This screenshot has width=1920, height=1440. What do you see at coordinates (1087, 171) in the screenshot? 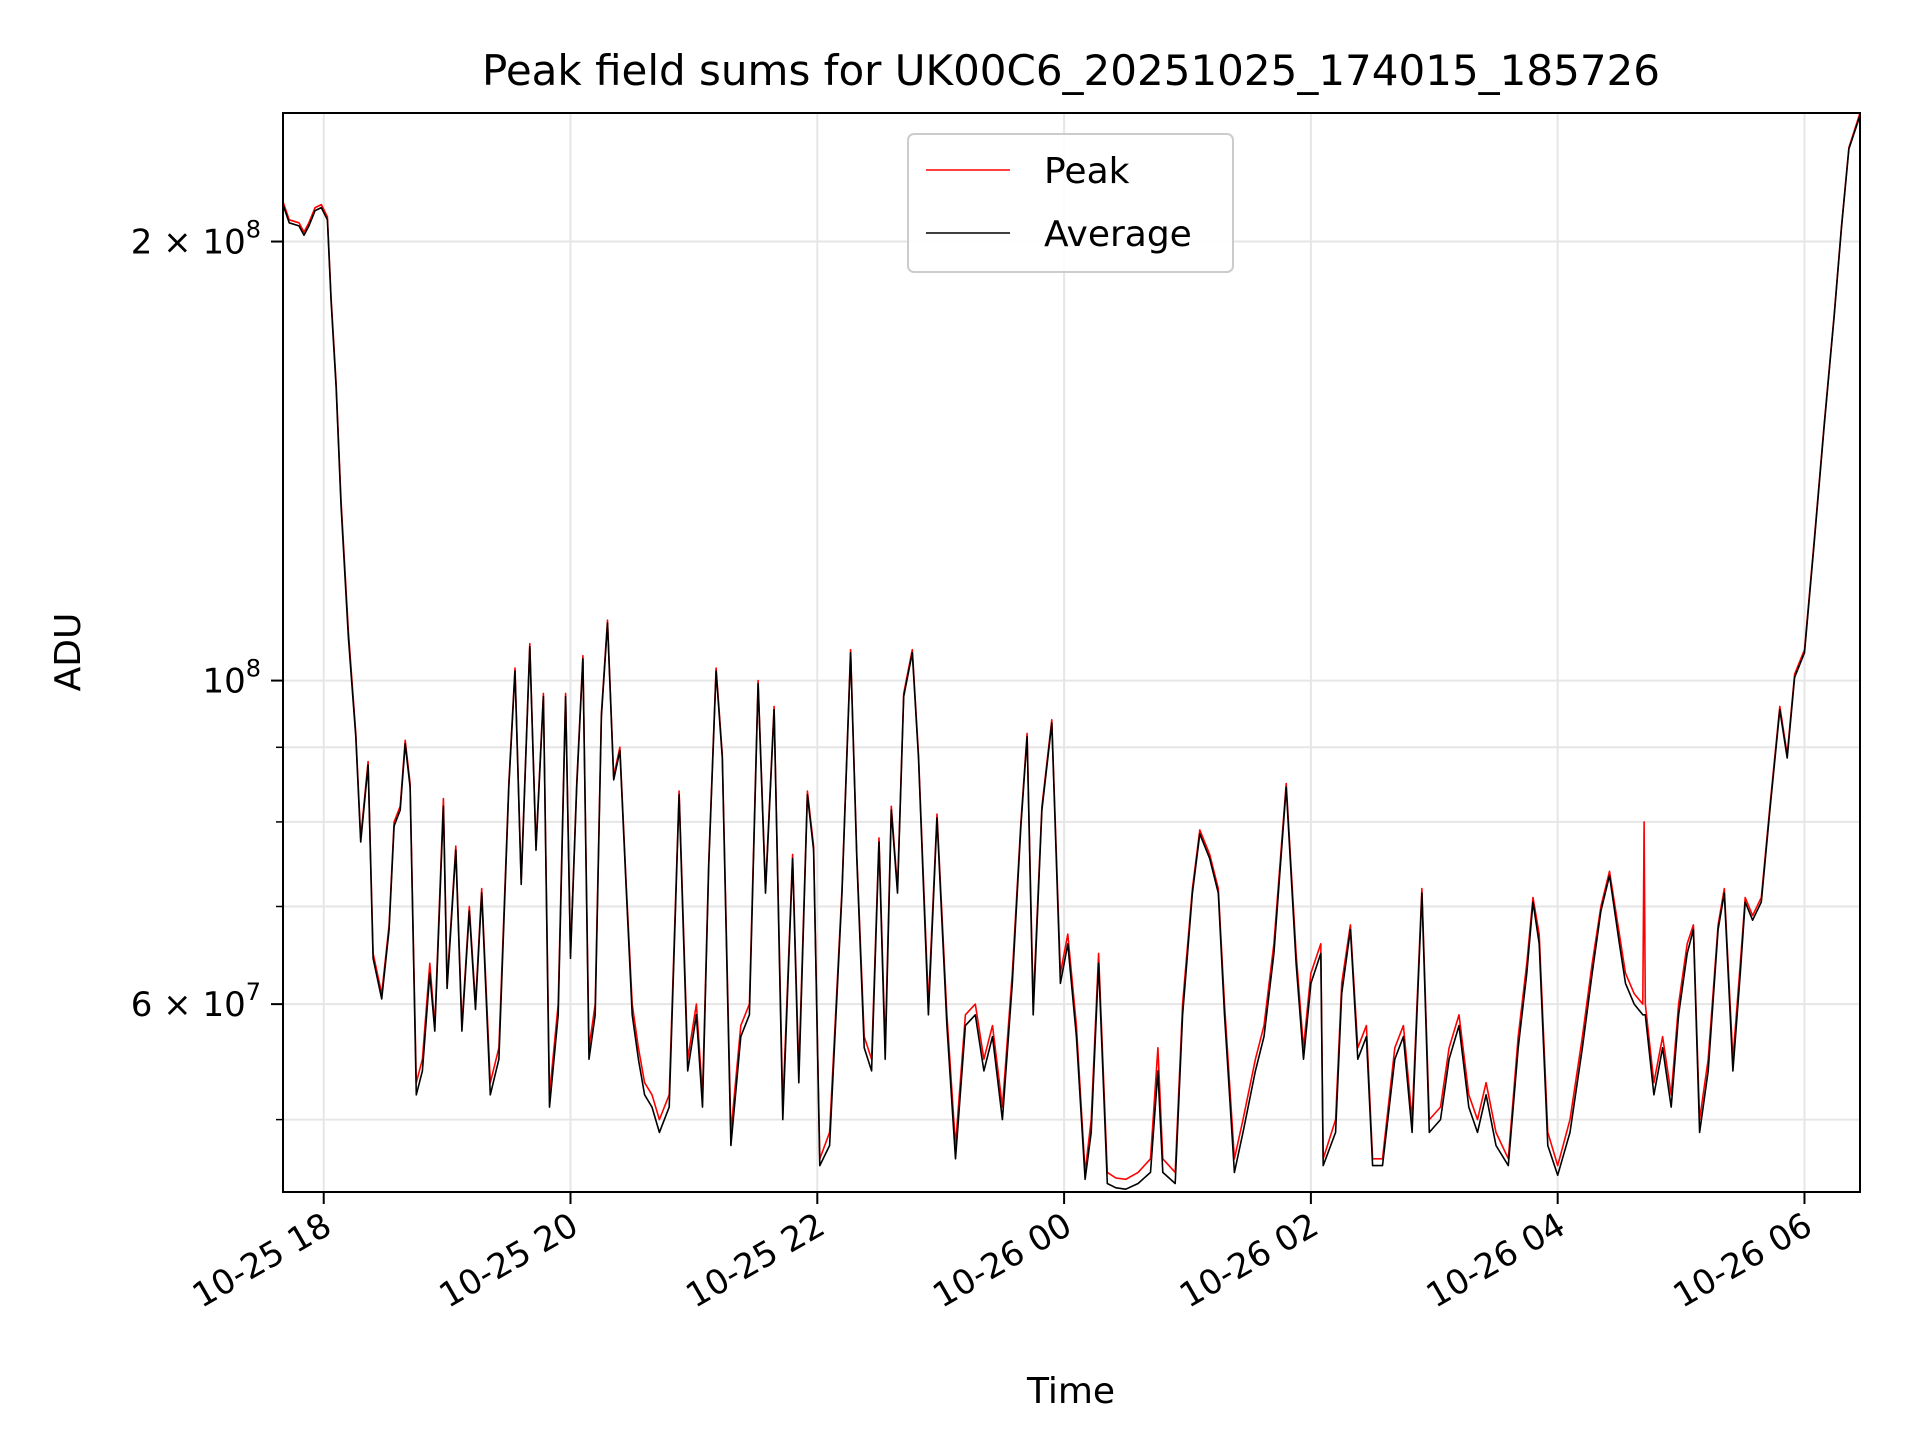
I see `legend-label-peak: Peak` at bounding box center [1087, 171].